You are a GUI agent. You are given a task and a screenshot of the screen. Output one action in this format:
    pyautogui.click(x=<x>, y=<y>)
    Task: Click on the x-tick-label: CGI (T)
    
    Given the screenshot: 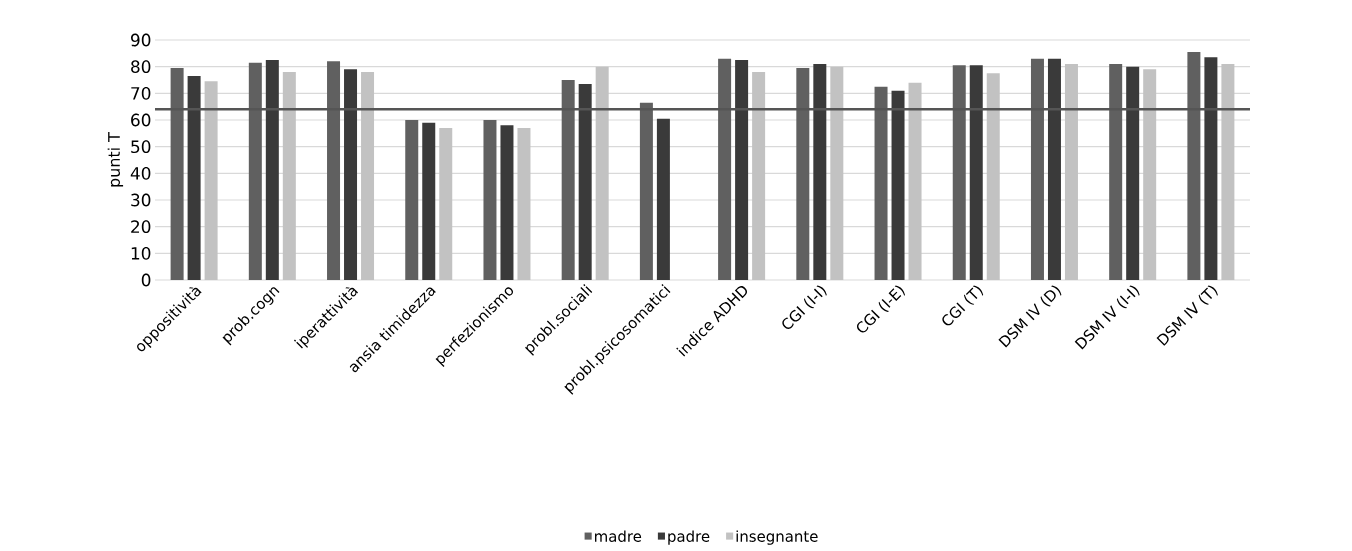 What is the action you would take?
    pyautogui.click(x=963, y=305)
    